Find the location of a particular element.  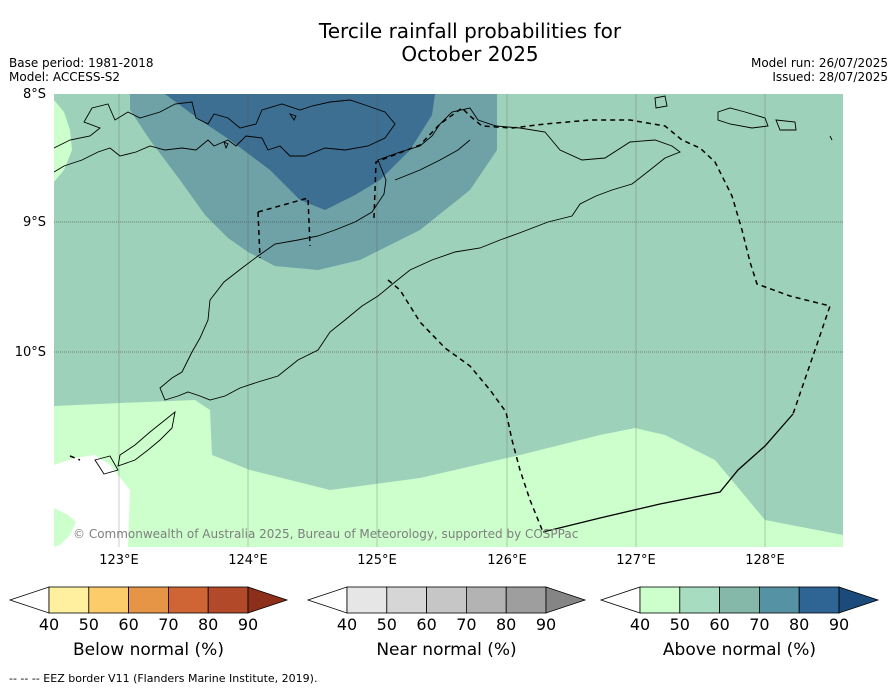

lat-label-8s: 8°S is located at coordinates (34, 94).